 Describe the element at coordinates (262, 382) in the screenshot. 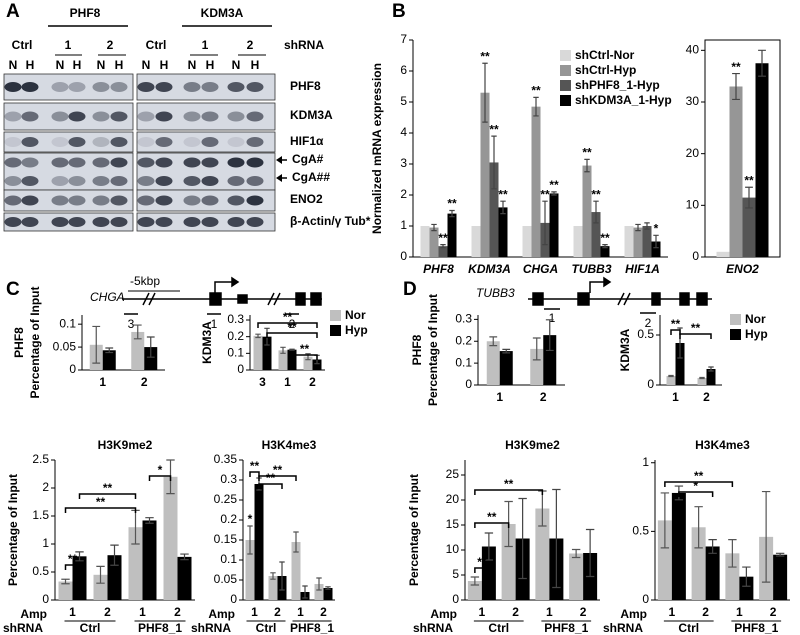

I see `x-tick-label: 3` at that location.